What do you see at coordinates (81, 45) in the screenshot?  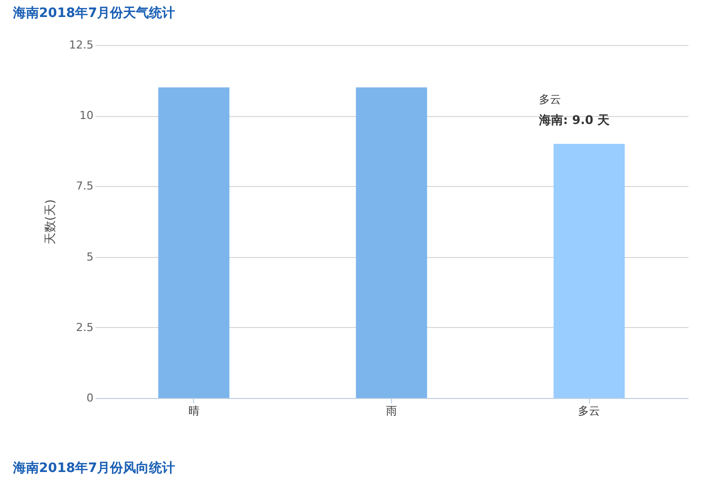 I see `y-tick-label: 12.5` at bounding box center [81, 45].